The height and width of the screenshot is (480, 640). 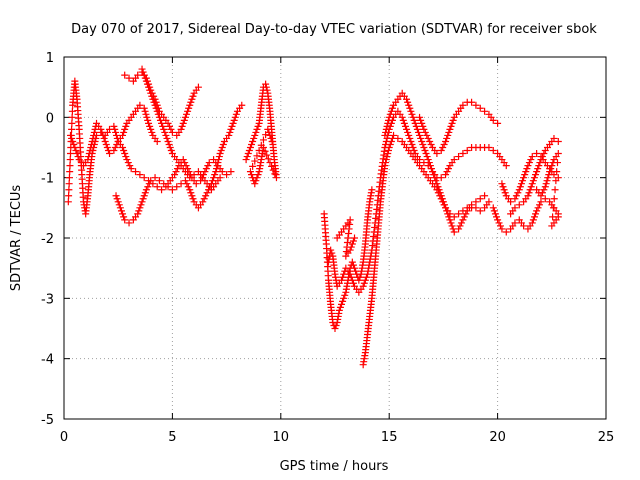 What do you see at coordinates (47, 239) in the screenshot?
I see `y-tick-label: -2` at bounding box center [47, 239].